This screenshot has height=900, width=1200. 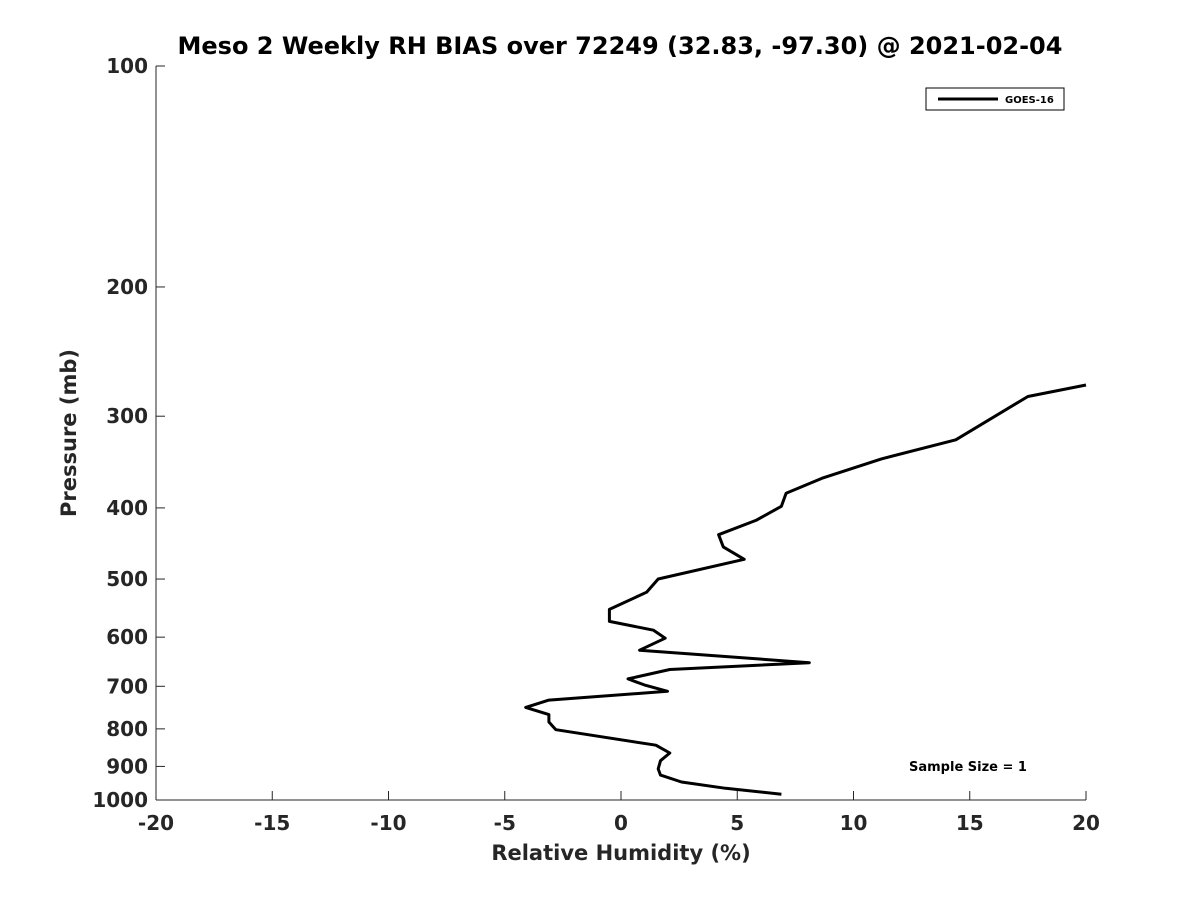 What do you see at coordinates (127, 508) in the screenshot?
I see `y-tick-label: 400` at bounding box center [127, 508].